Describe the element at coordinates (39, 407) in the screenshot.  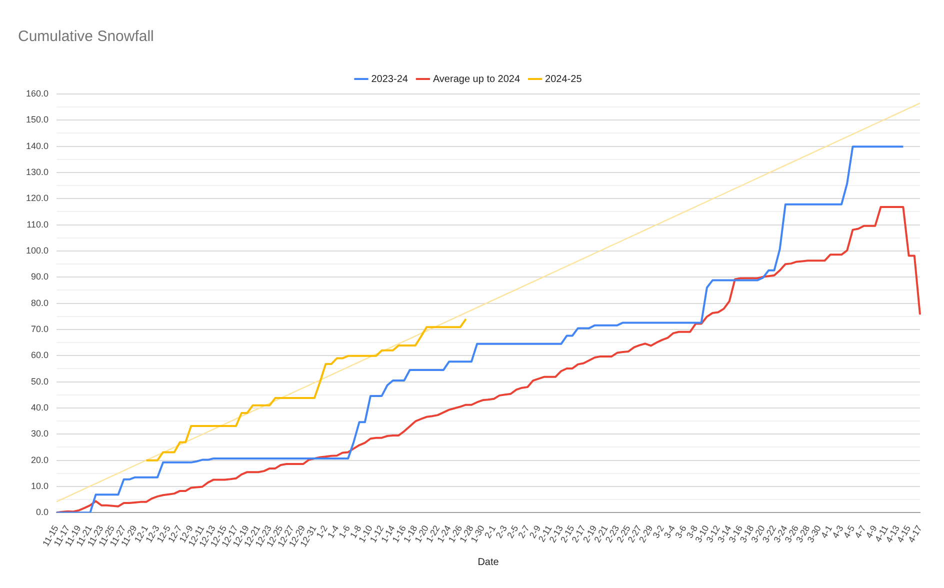
I see `y-tick-label: 40.0` at that location.